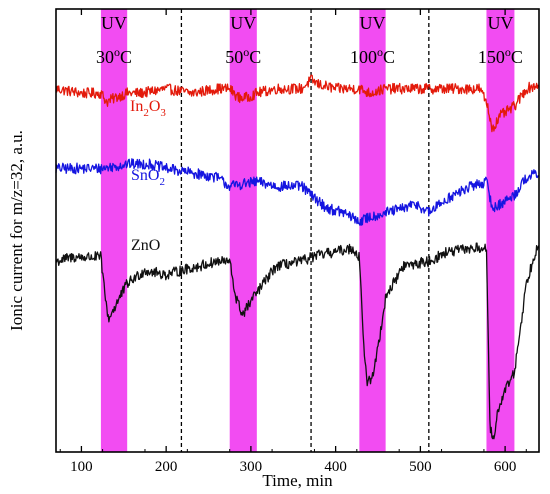 The width and height of the screenshot is (550, 494). I want to click on series-line-in2o3, so click(297, 103).